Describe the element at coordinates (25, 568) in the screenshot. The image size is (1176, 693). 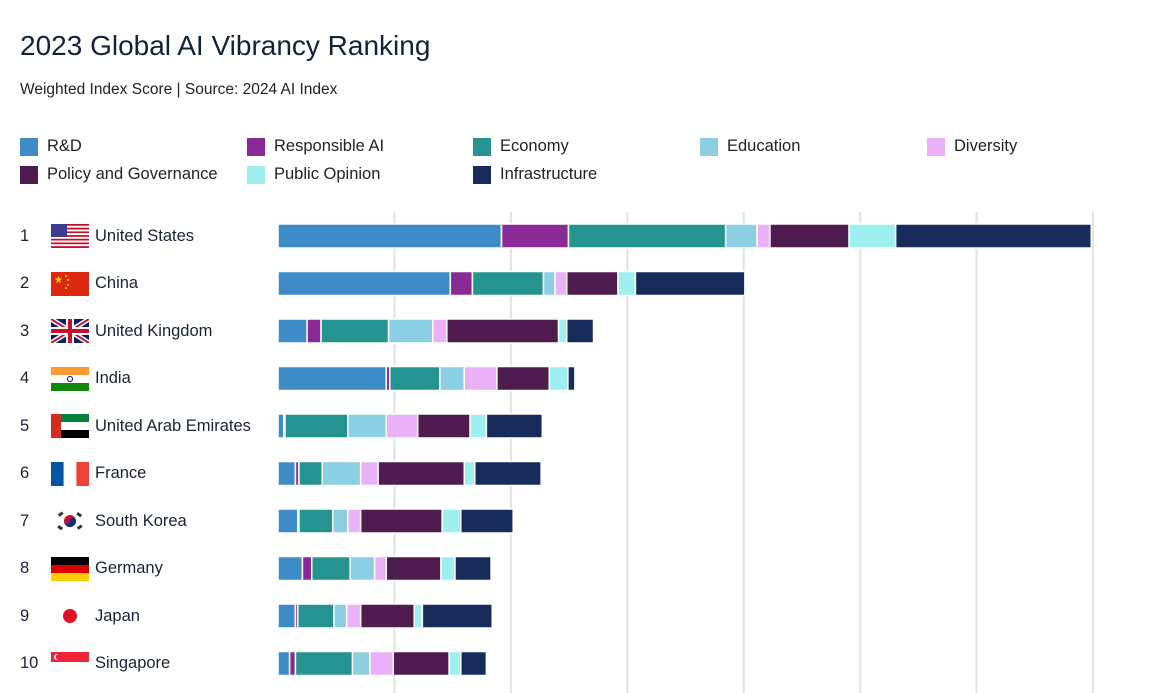
I see `rank-label: 8` at that location.